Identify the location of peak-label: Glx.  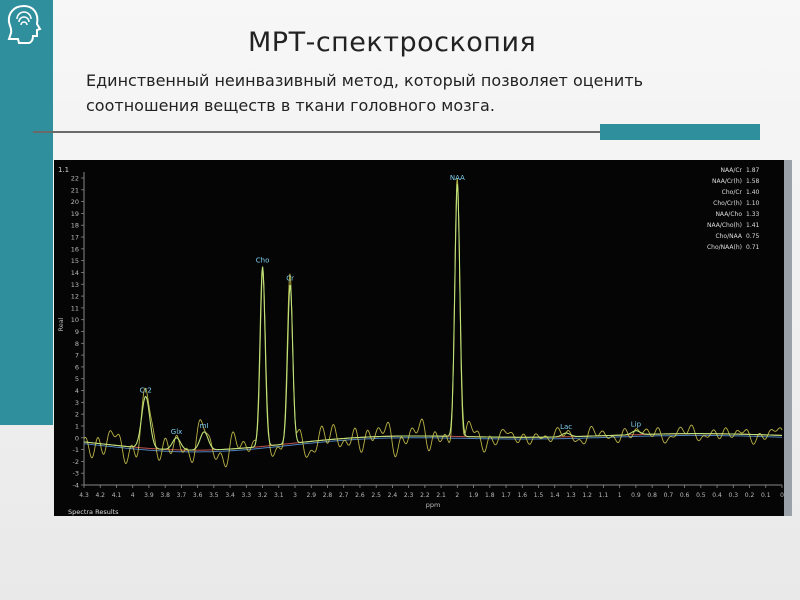
(177, 432).